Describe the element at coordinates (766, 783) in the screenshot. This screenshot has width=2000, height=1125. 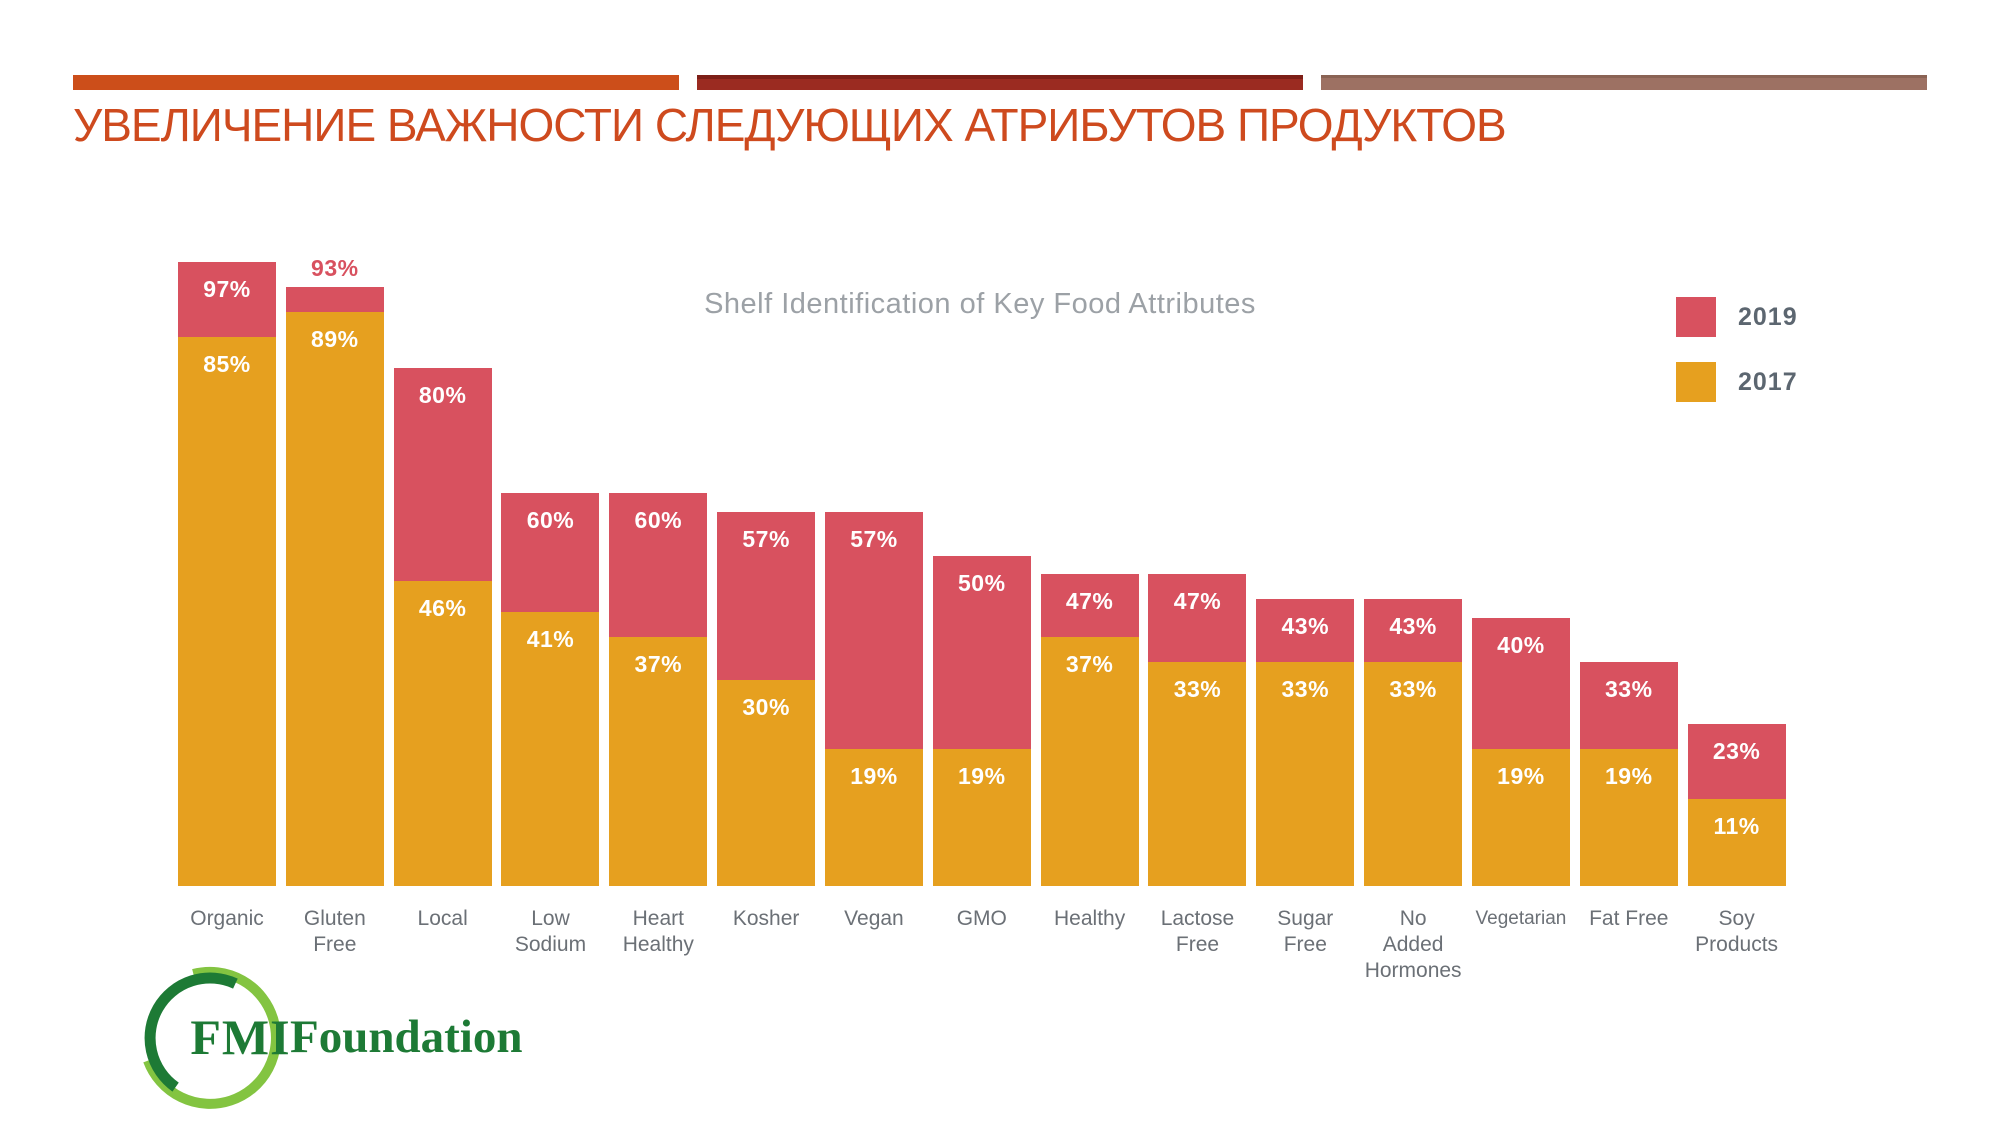
I see `bar-kosher-2017-segment` at that location.